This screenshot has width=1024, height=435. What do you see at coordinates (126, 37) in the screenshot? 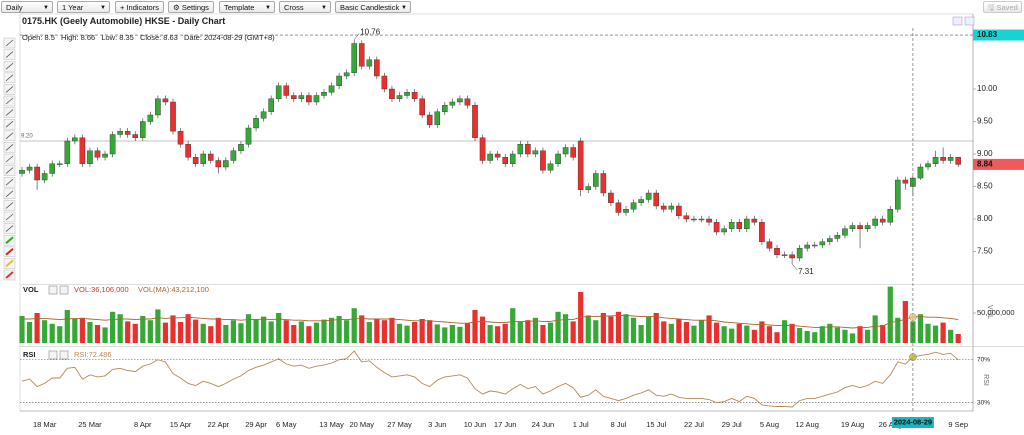
I see `readout-value: 8.35` at bounding box center [126, 37].